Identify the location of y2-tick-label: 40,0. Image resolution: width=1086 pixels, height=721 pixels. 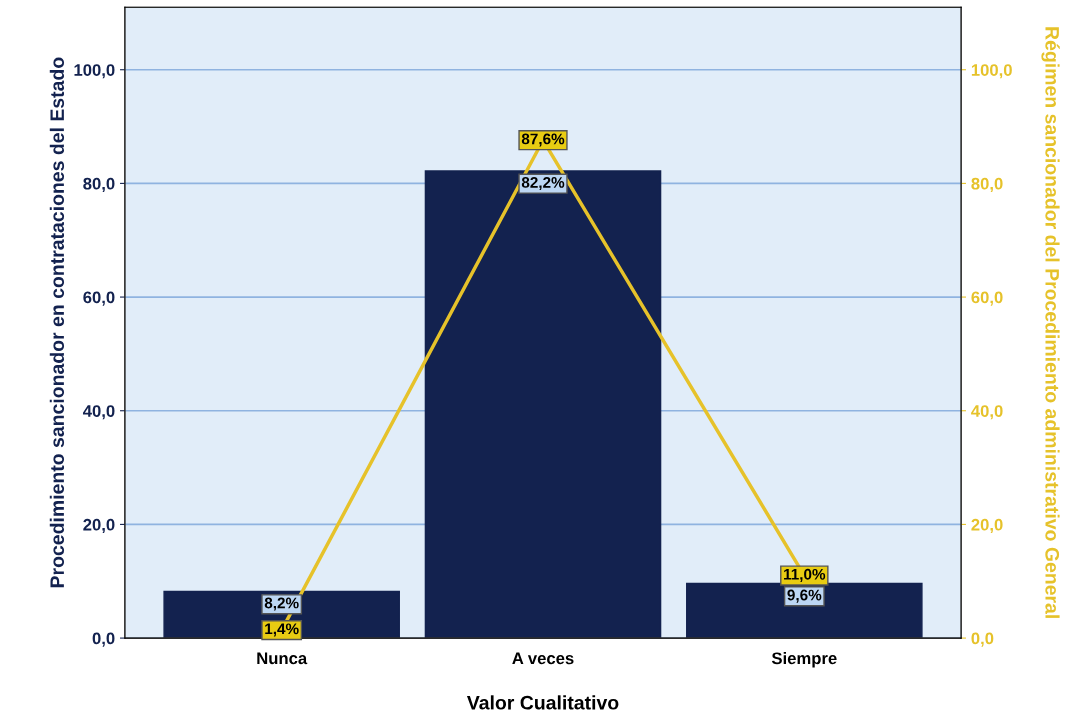
(987, 412).